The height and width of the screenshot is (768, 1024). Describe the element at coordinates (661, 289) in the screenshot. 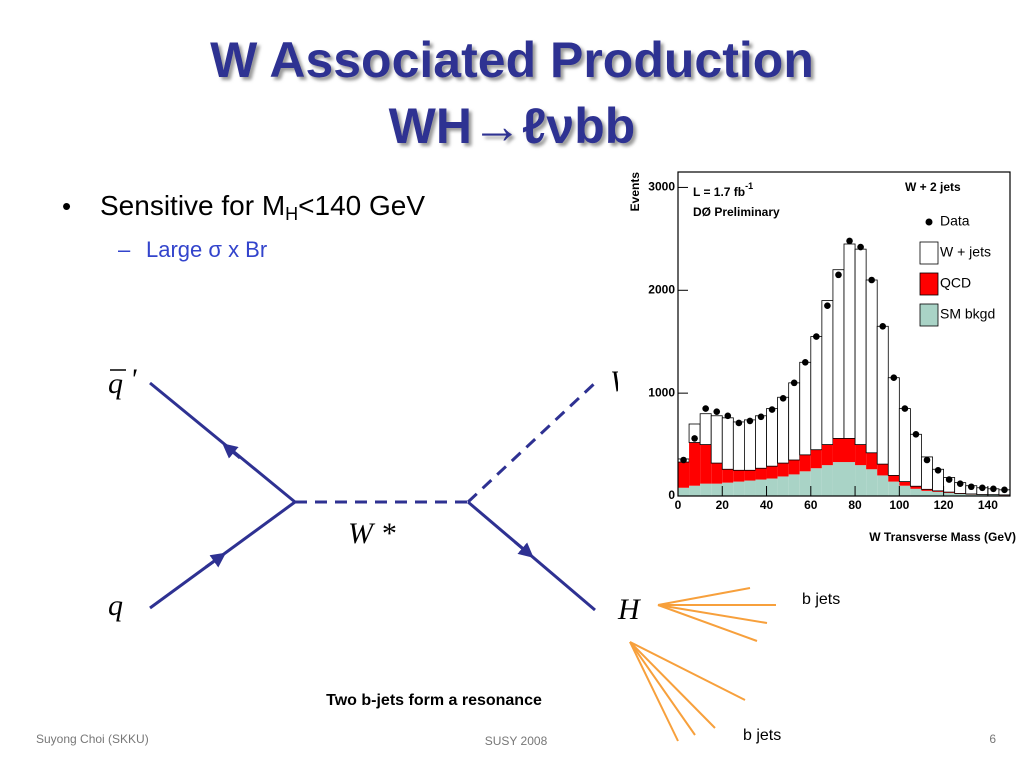

I see `y-tick-label: 2000` at that location.